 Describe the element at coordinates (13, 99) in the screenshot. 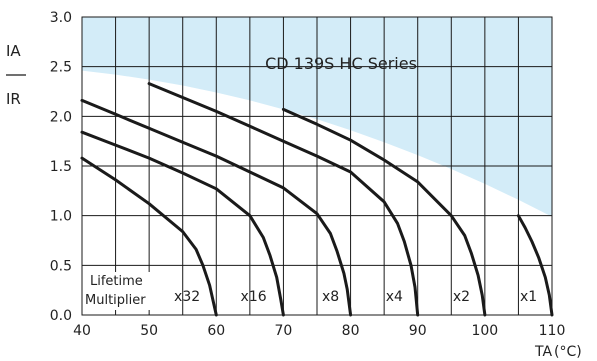

I see `y-label-bottom: IR` at that location.